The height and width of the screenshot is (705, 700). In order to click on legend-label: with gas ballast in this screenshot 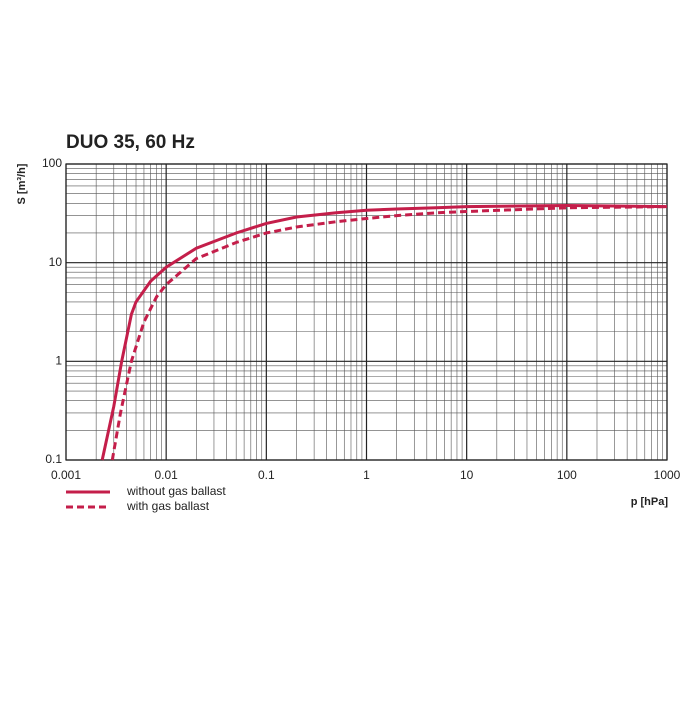, I will do `click(168, 506)`.